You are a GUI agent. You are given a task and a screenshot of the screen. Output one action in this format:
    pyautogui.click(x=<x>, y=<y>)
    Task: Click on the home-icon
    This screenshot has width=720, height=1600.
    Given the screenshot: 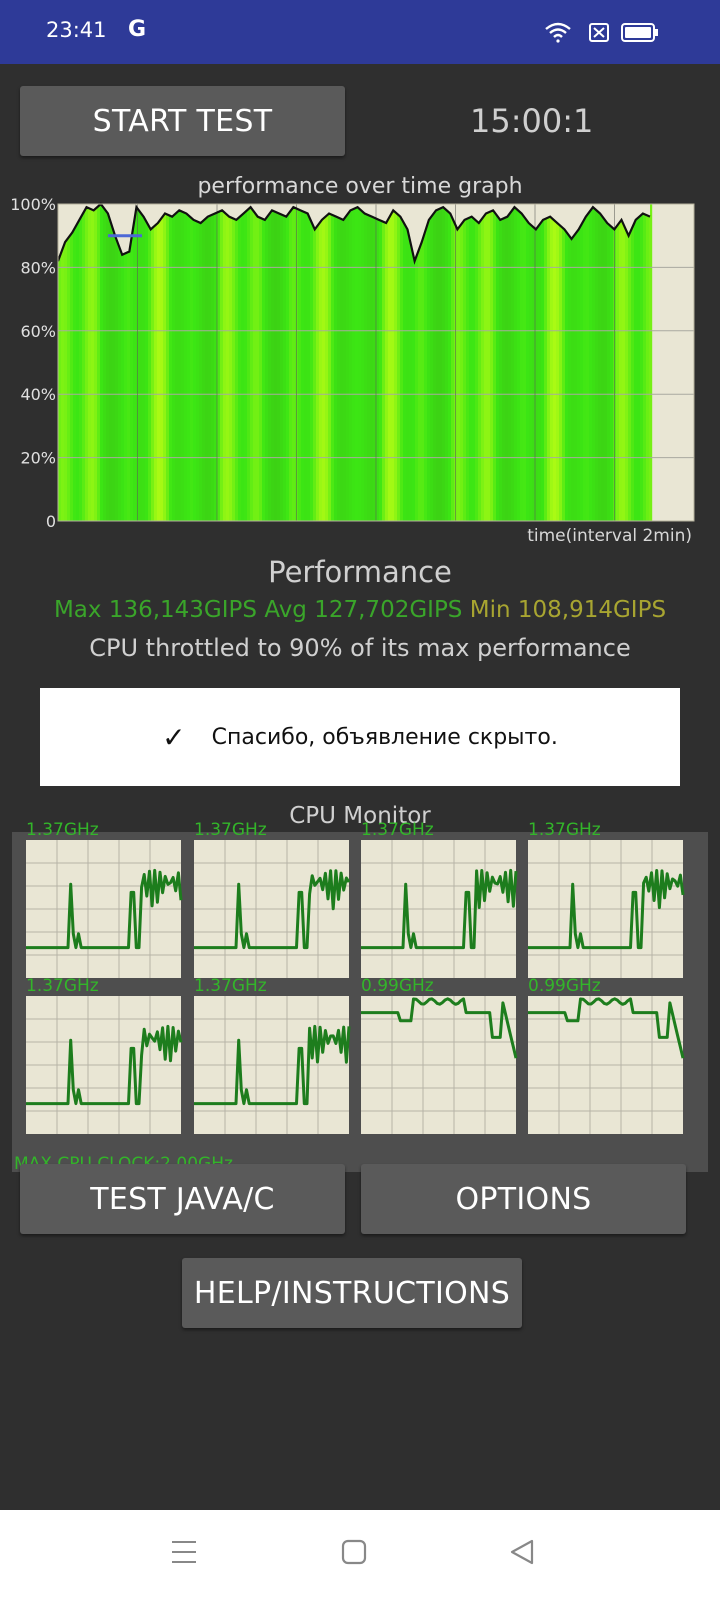 What is the action you would take?
    pyautogui.click(x=354, y=1552)
    